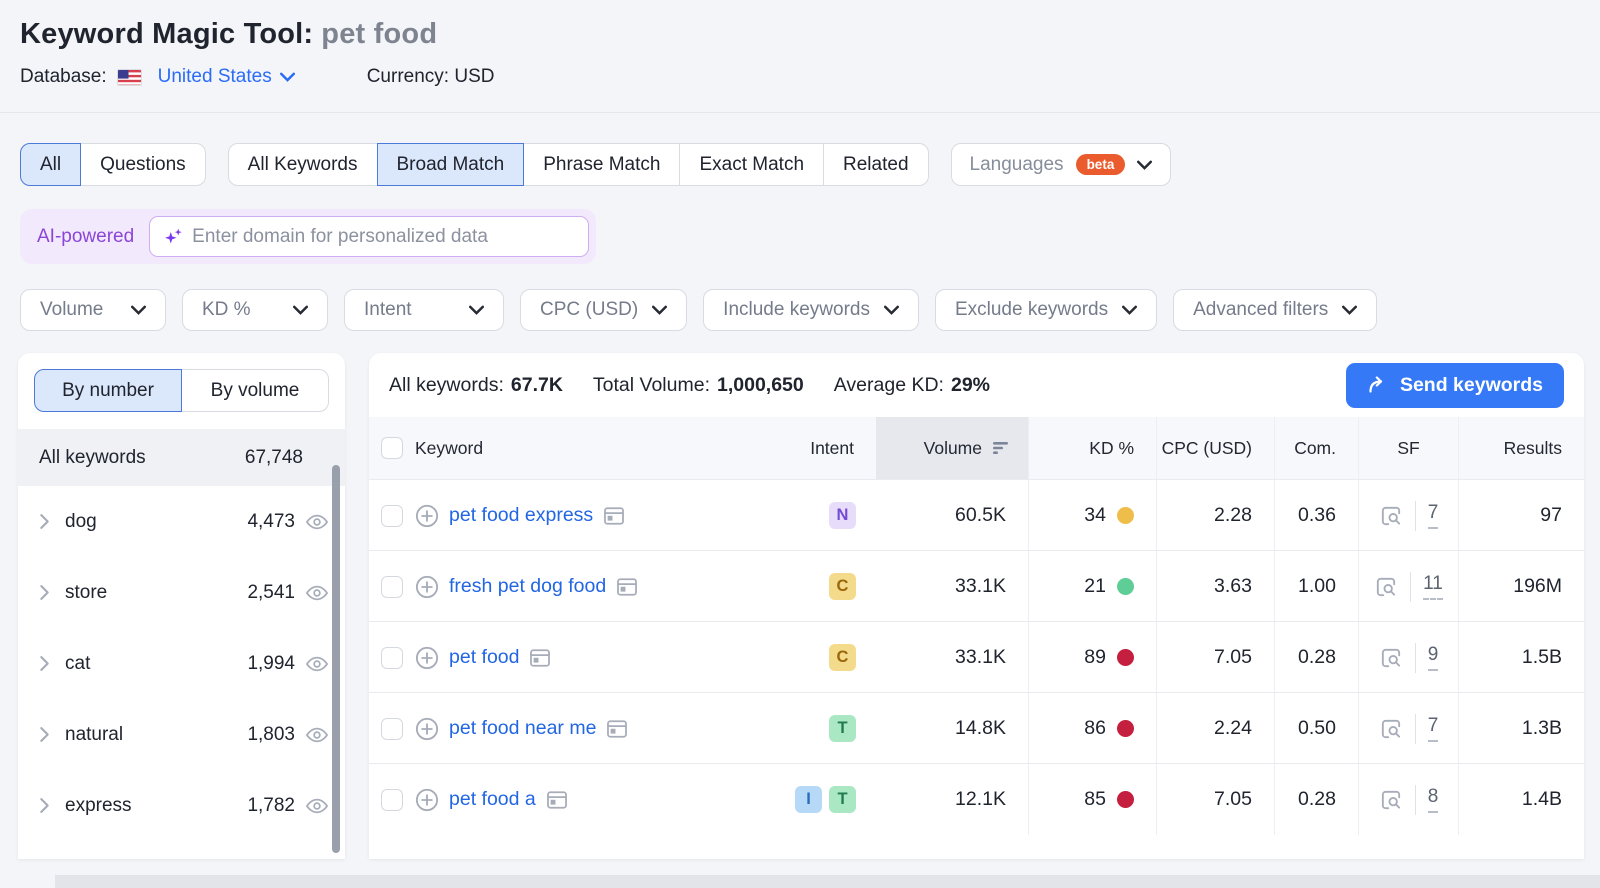 The height and width of the screenshot is (888, 1600). Describe the element at coordinates (492, 799) in the screenshot. I see `keyword-link: pet food a` at that location.